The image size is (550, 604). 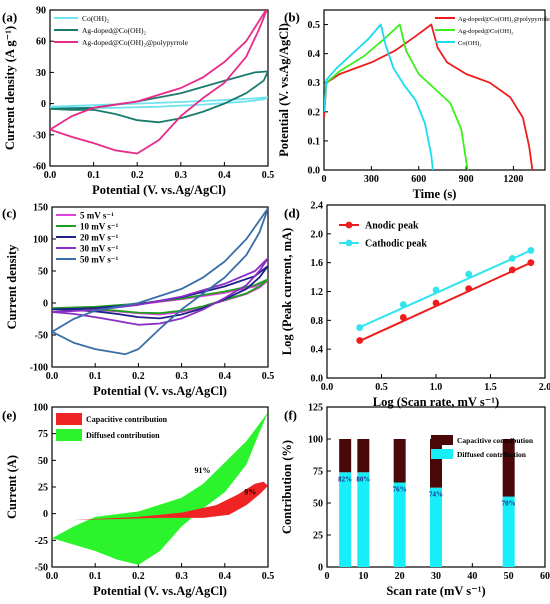 I want to click on x-tick-label: 0.3, so click(x=181, y=376).